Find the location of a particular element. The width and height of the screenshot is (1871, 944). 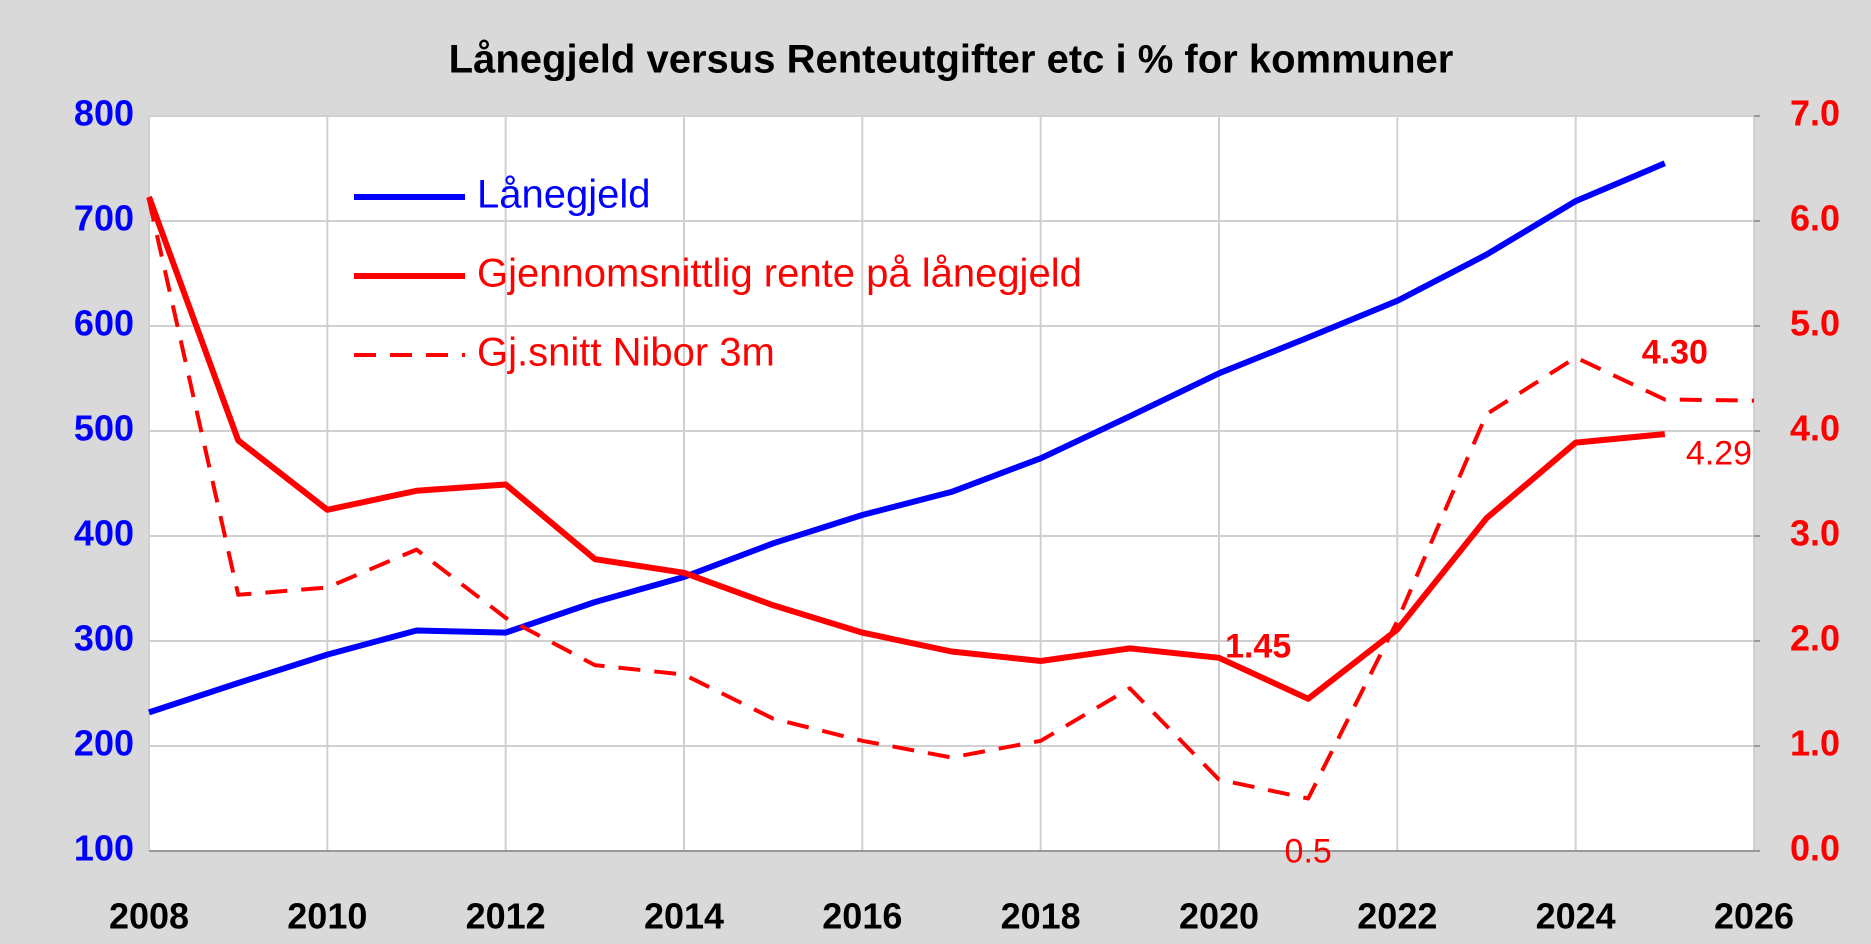

y2-tick-label: 3.0 is located at coordinates (1815, 533).